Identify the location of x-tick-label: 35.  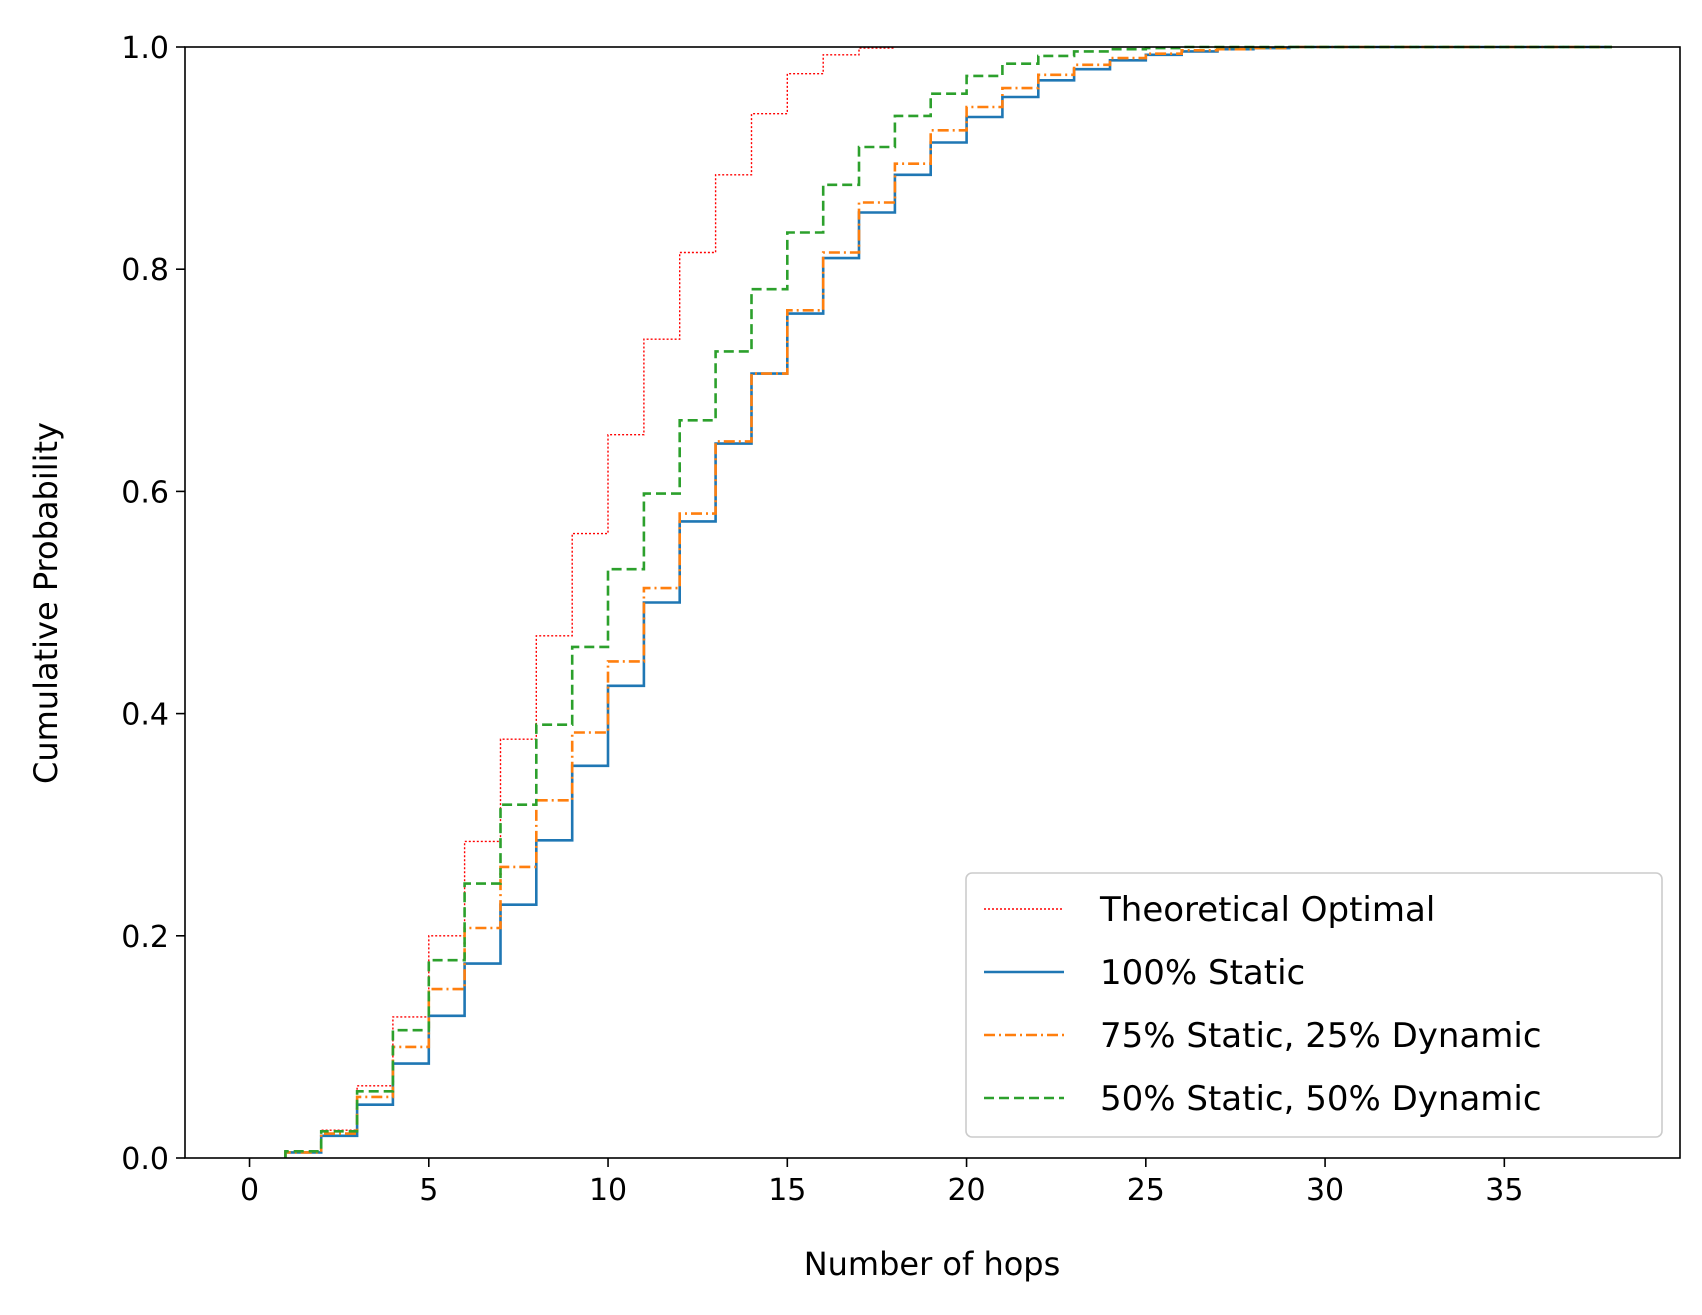
(1504, 1190).